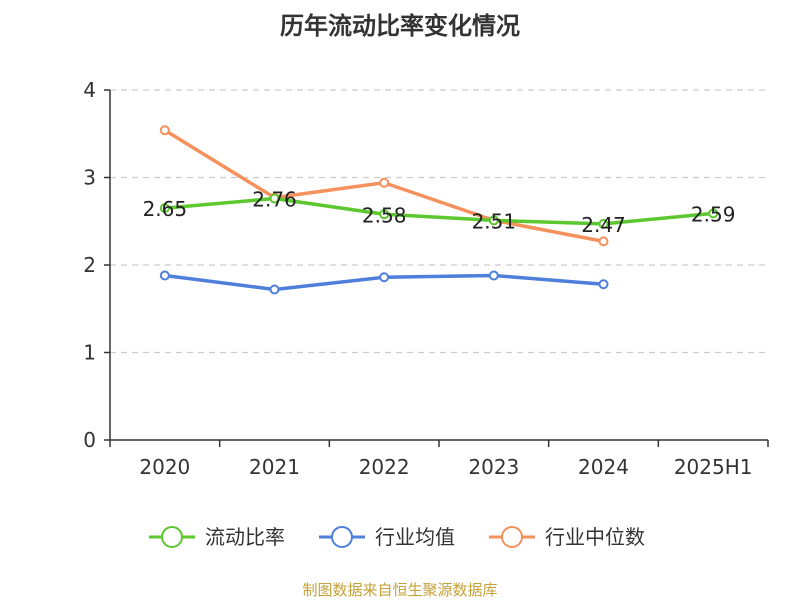  What do you see at coordinates (89, 178) in the screenshot?
I see `y-tick-label: 3` at bounding box center [89, 178].